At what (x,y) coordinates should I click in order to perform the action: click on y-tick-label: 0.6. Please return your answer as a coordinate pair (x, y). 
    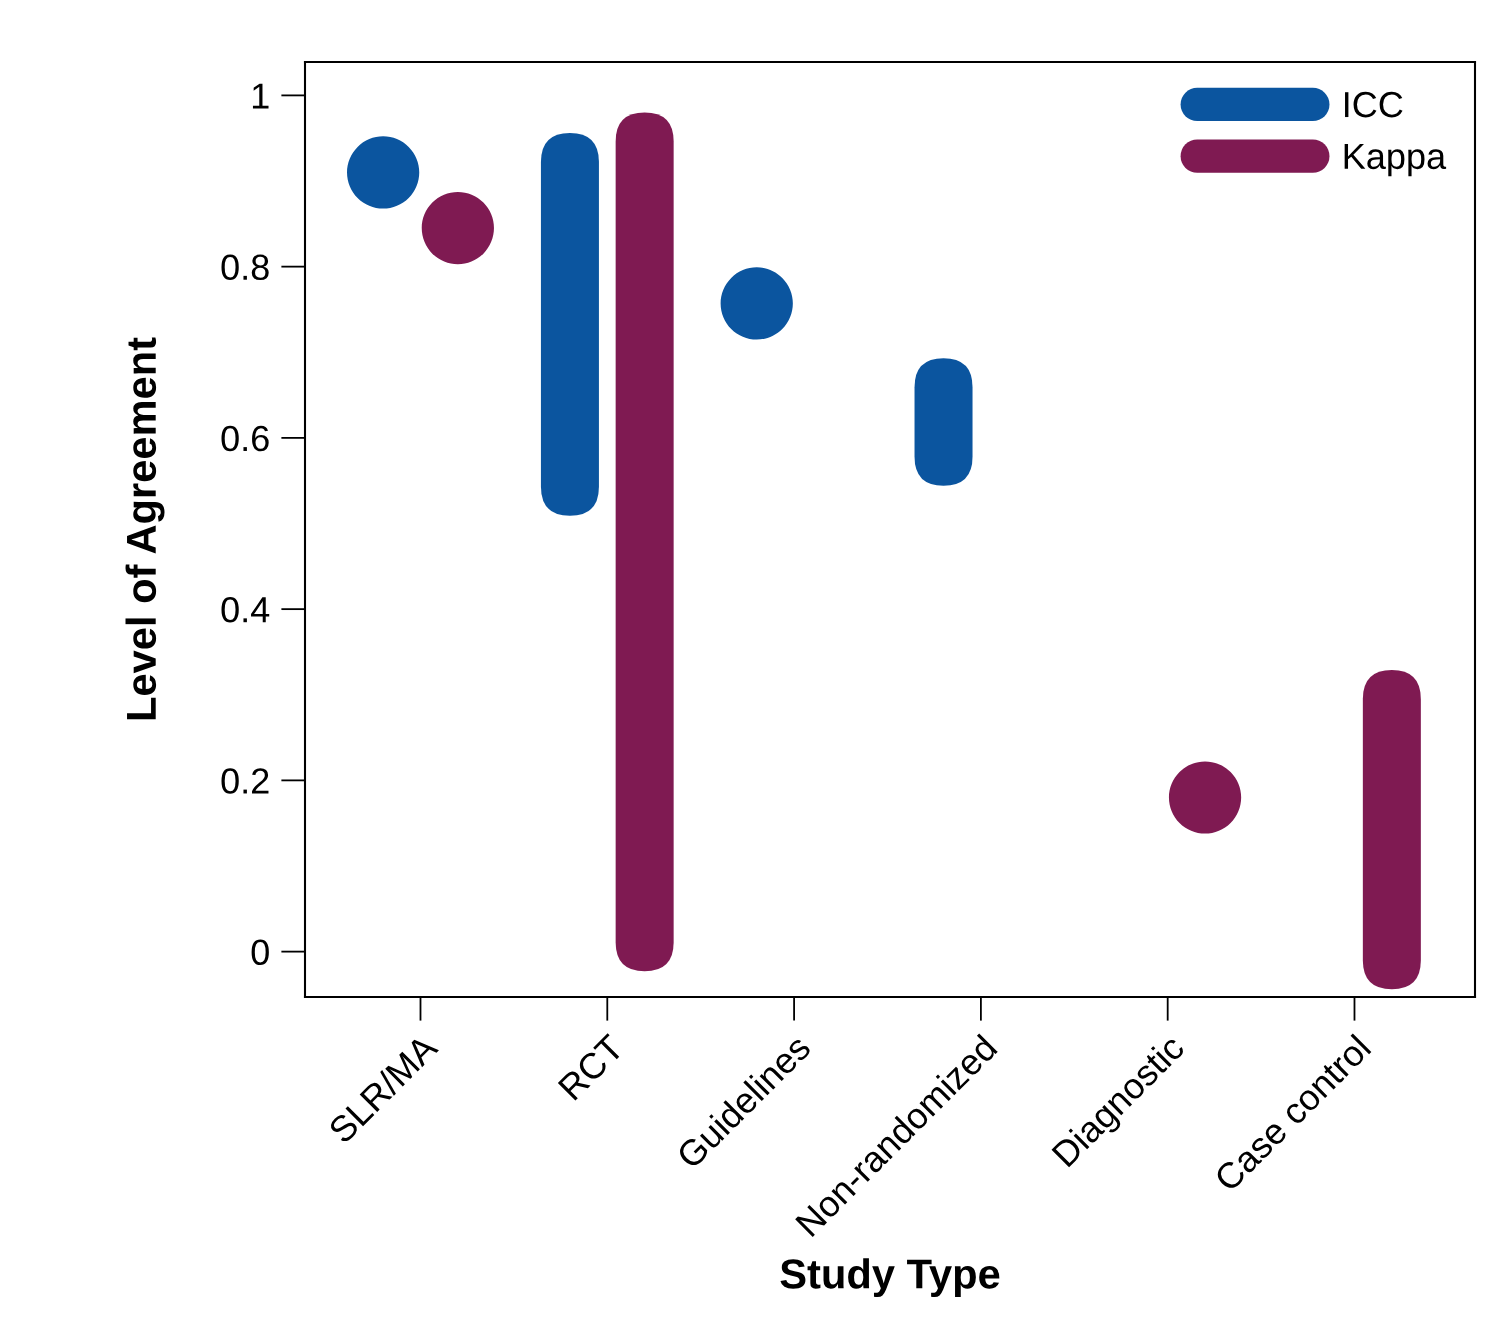
    Looking at the image, I should click on (245, 438).